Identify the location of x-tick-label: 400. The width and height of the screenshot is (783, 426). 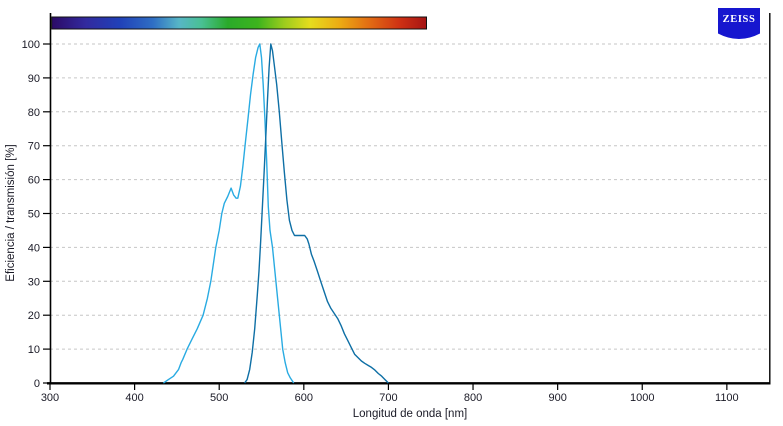
(134, 398).